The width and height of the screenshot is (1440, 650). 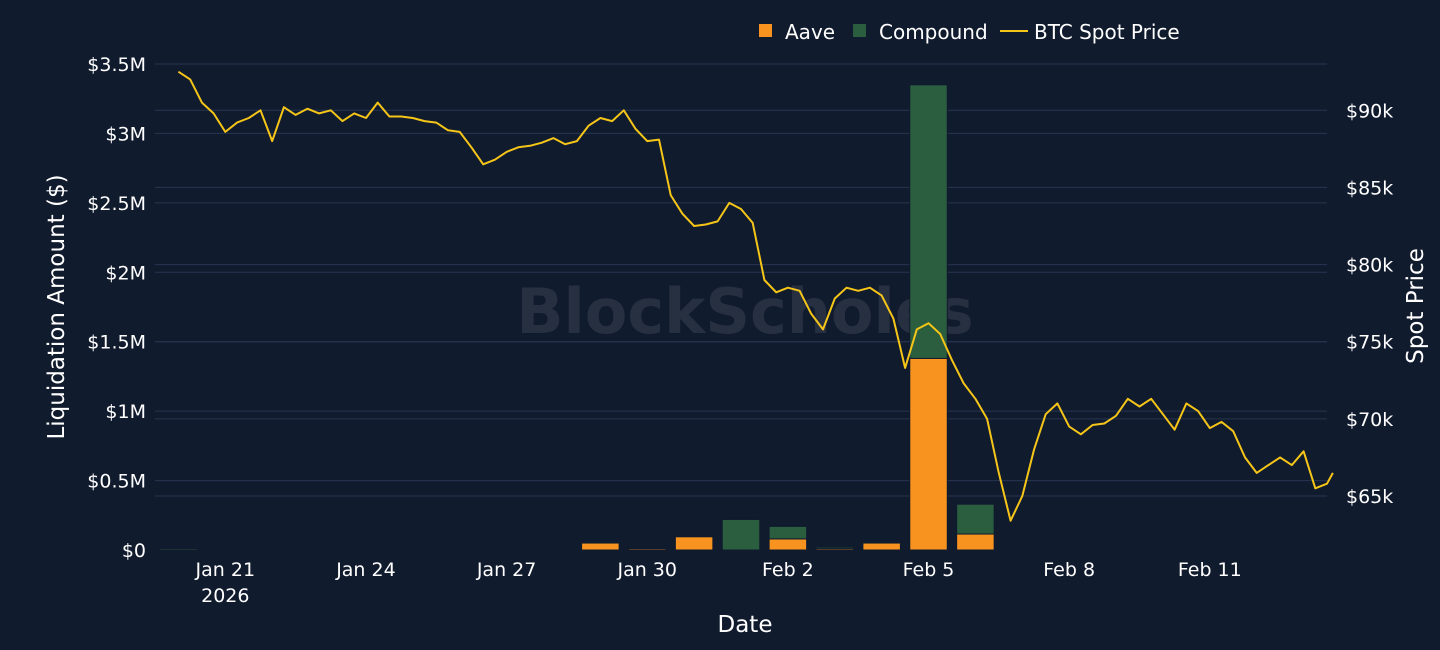 What do you see at coordinates (765, 30) in the screenshot?
I see `legend-swatch-aave` at bounding box center [765, 30].